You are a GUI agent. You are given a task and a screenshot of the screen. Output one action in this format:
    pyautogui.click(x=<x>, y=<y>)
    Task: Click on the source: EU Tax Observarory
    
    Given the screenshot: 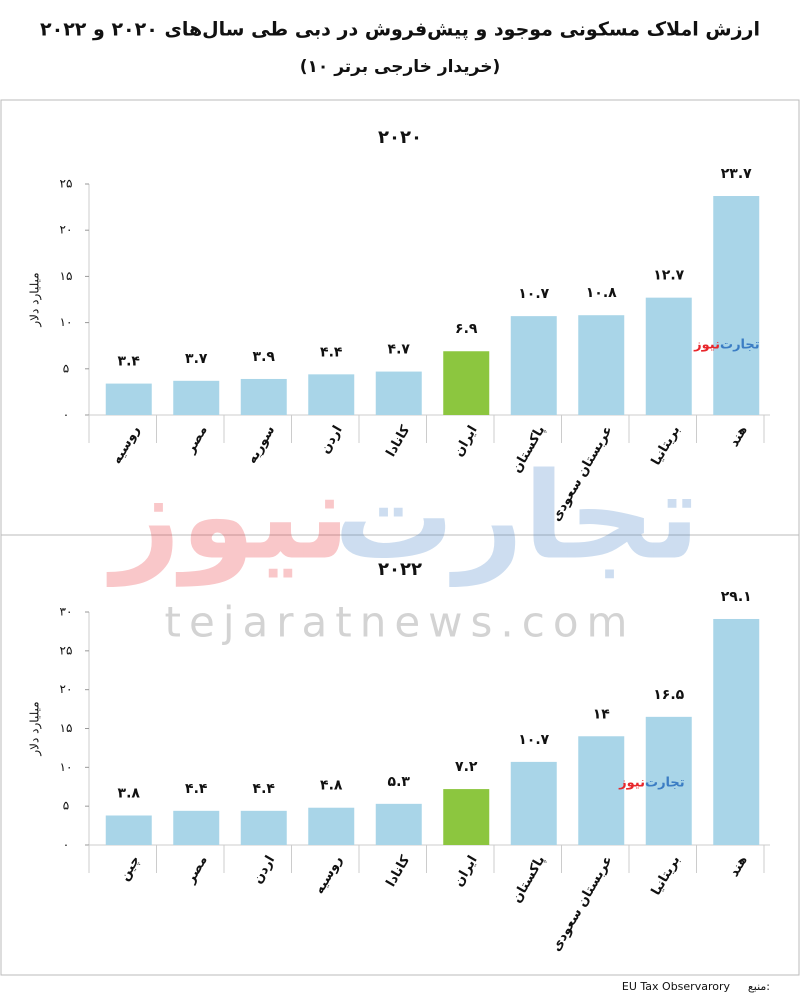 What is the action you would take?
    pyautogui.click(x=676, y=986)
    